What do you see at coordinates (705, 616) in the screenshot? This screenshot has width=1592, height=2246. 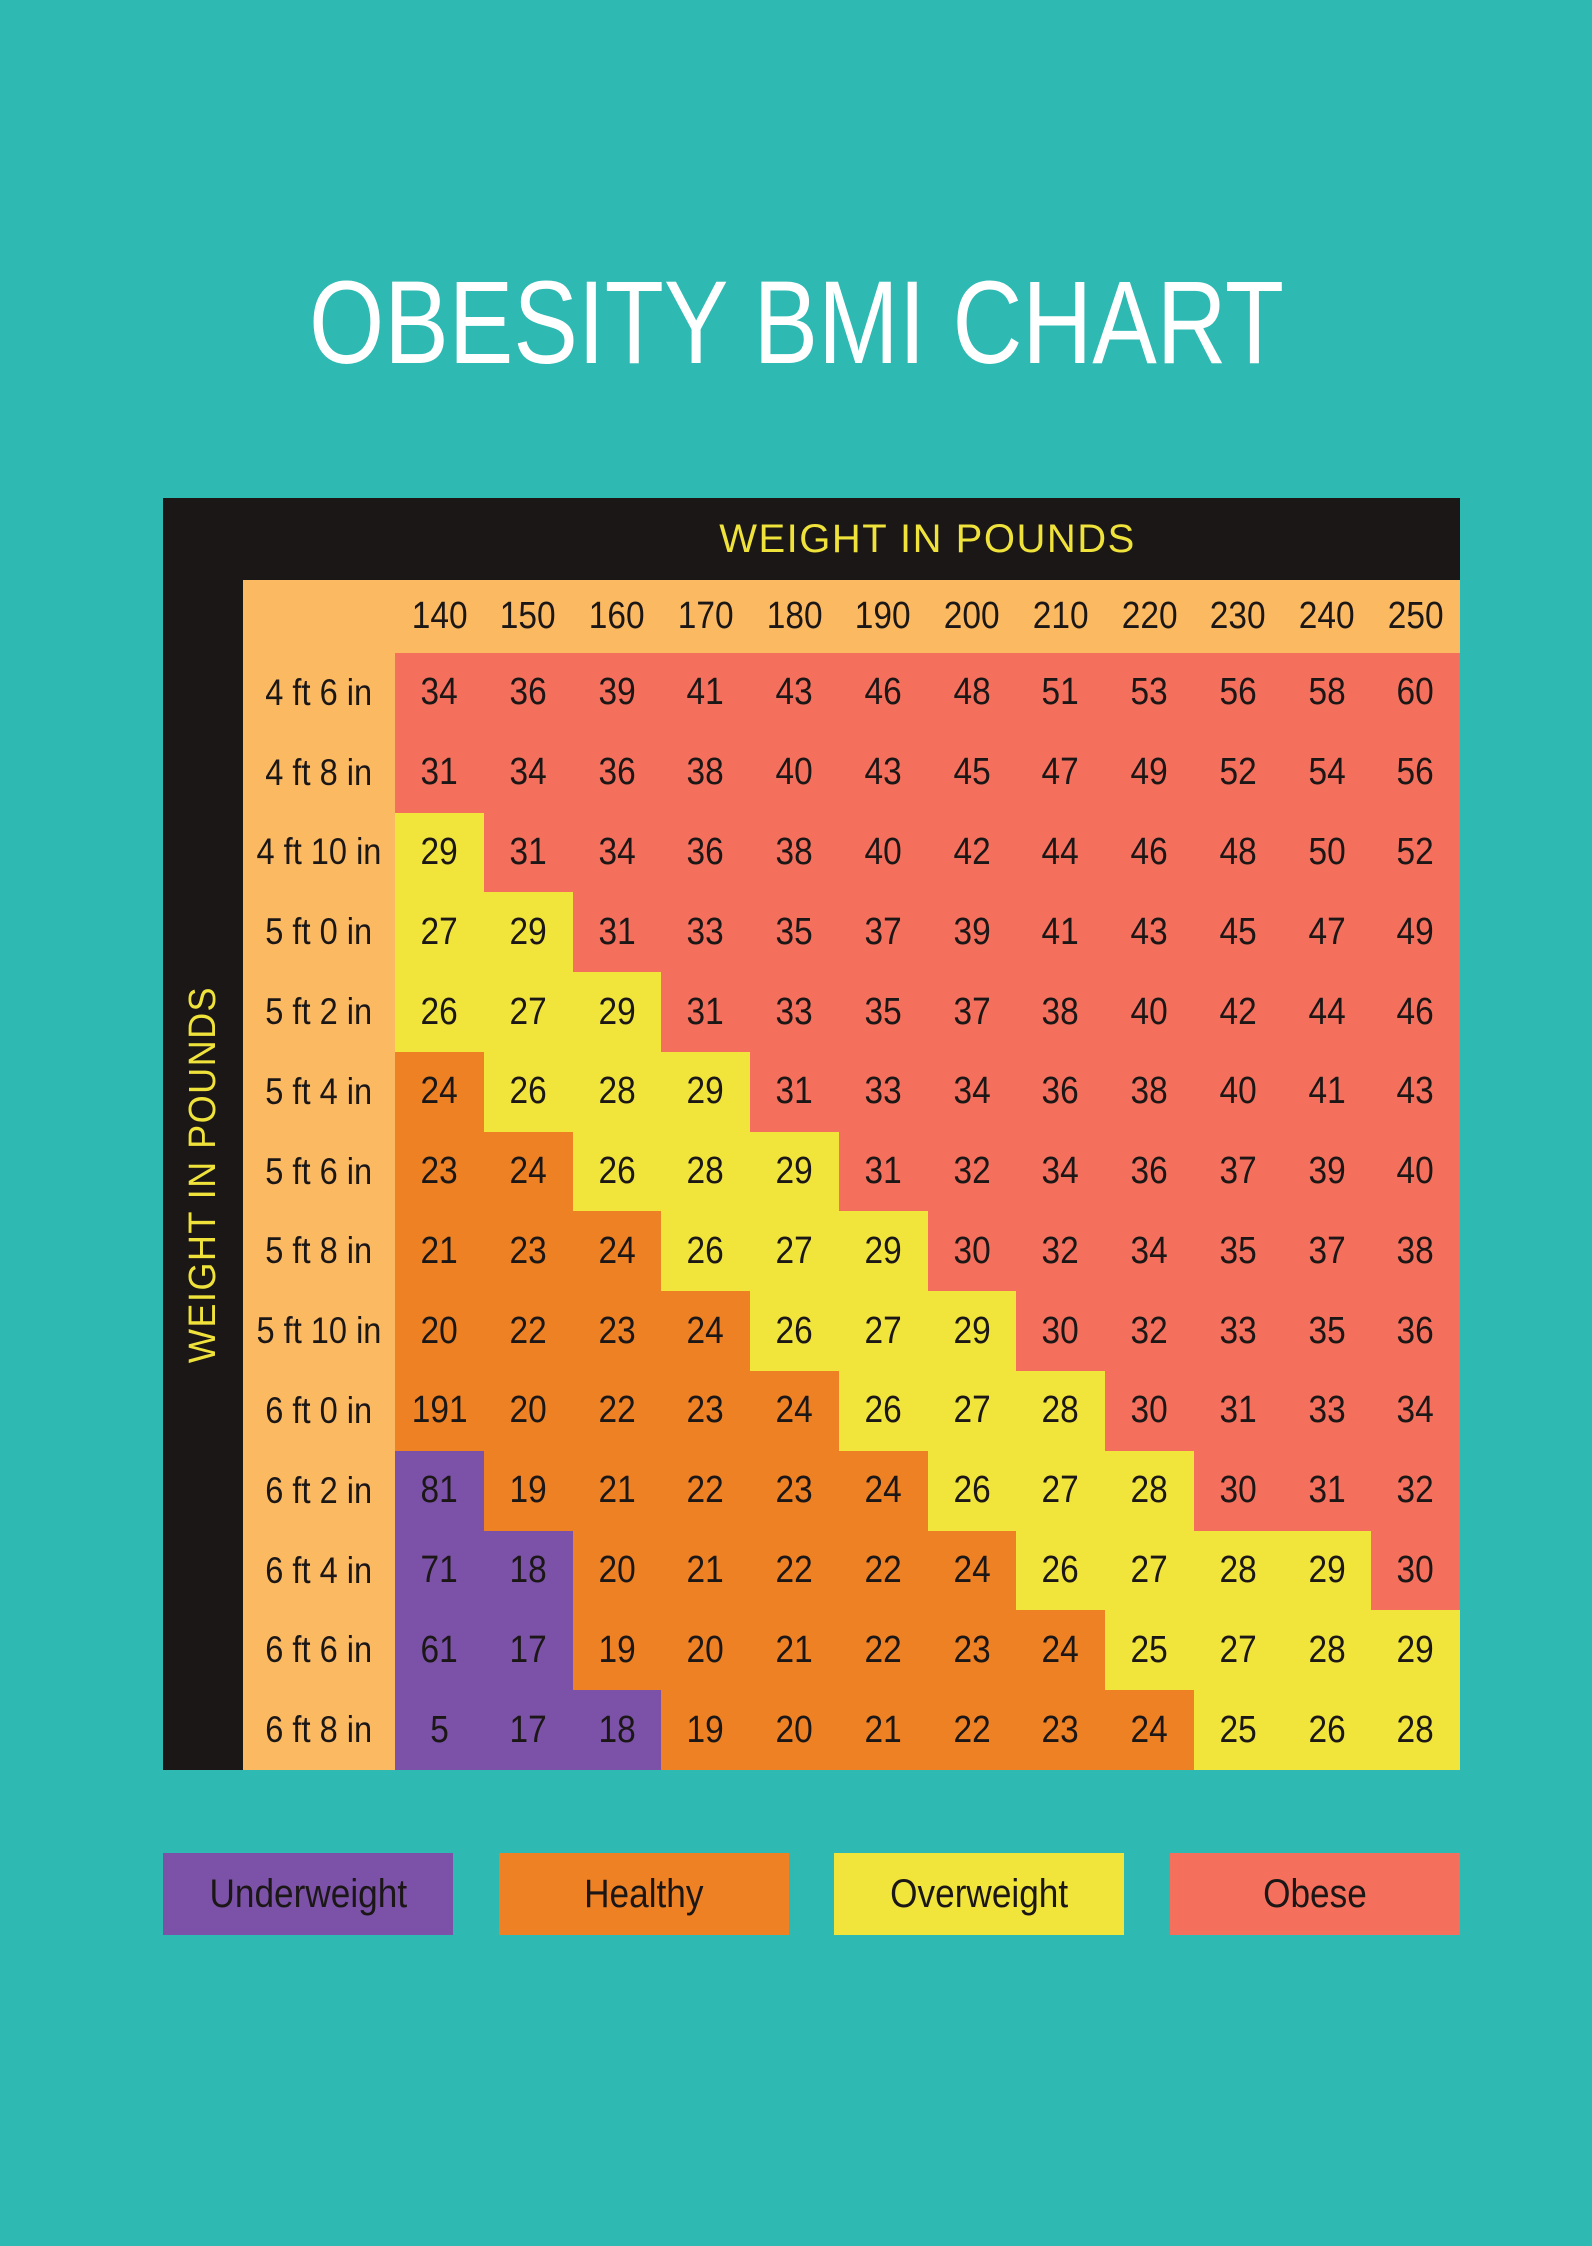 I see `column-header: 170` at bounding box center [705, 616].